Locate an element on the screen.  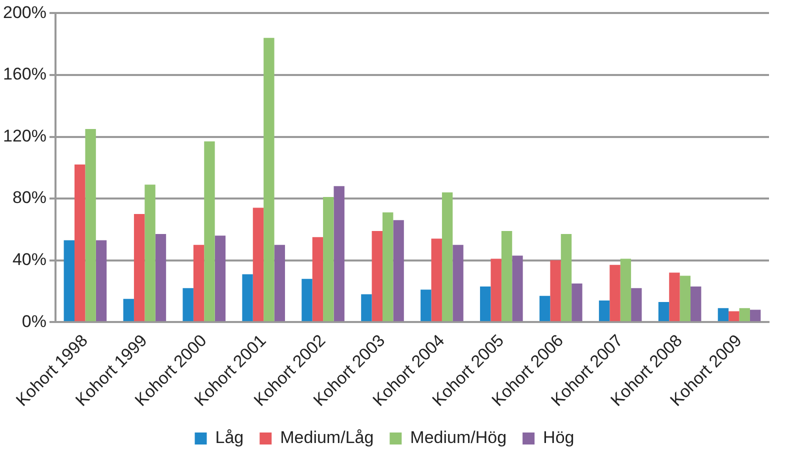
y-tick-label: 200% is located at coordinates (24, 12).